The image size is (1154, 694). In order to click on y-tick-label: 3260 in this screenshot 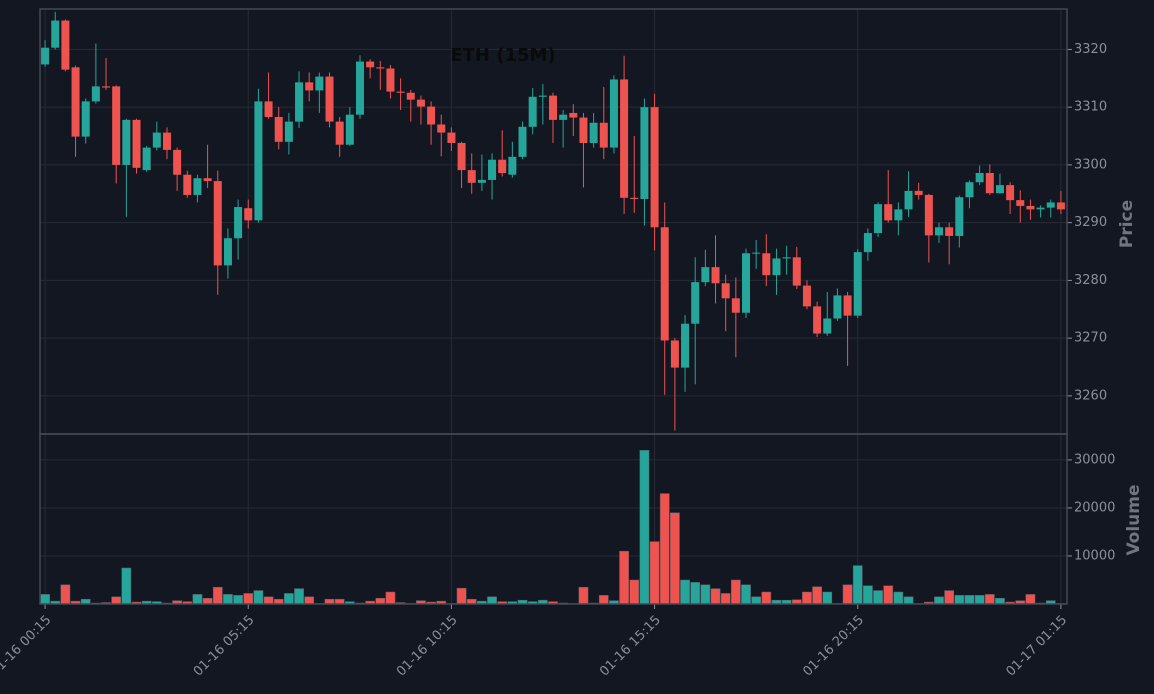, I will do `click(1090, 395)`.